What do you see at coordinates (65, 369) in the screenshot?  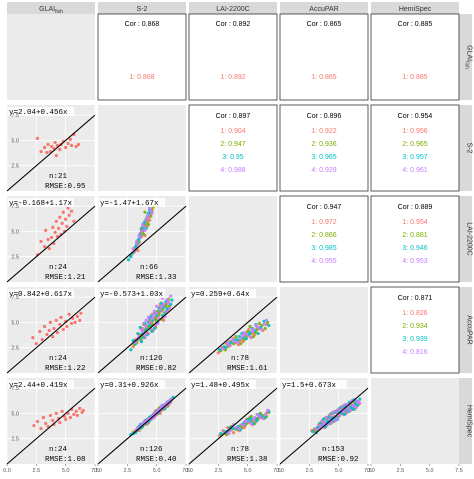 I see `rmse-value: RMSE:1.22` at bounding box center [65, 369].